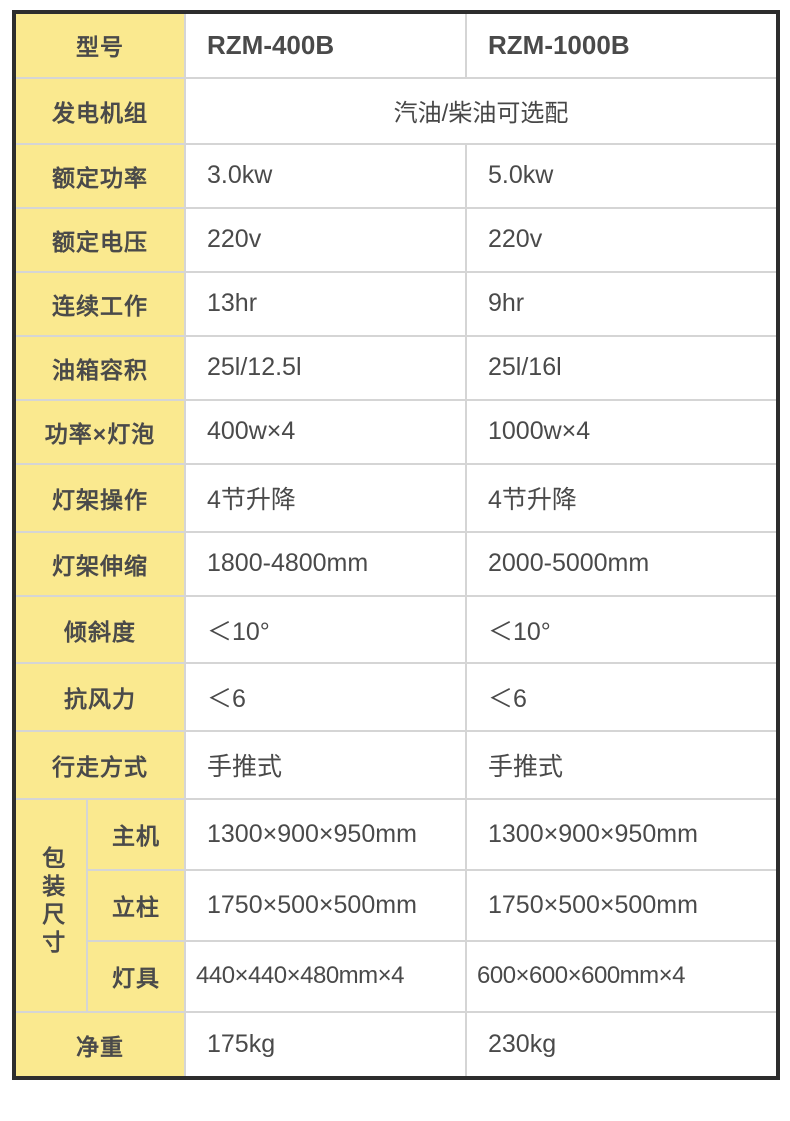 Image resolution: width=790 pixels, height=1121 pixels. Describe the element at coordinates (622, 563) in the screenshot. I see `cell-mast-extension-2: 2000-5000mm` at that location.